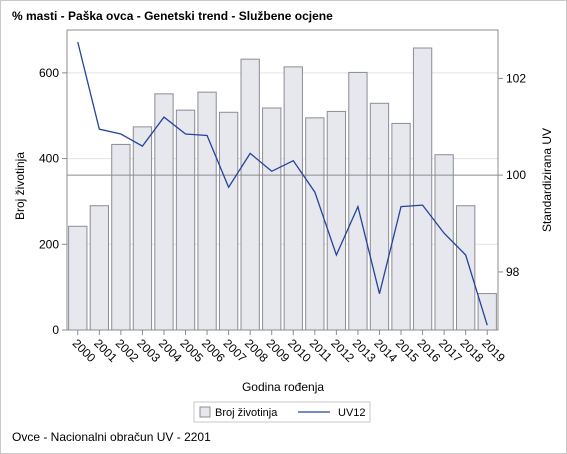 The width and height of the screenshot is (567, 454). I want to click on legend-bar-swatch, so click(205, 412).